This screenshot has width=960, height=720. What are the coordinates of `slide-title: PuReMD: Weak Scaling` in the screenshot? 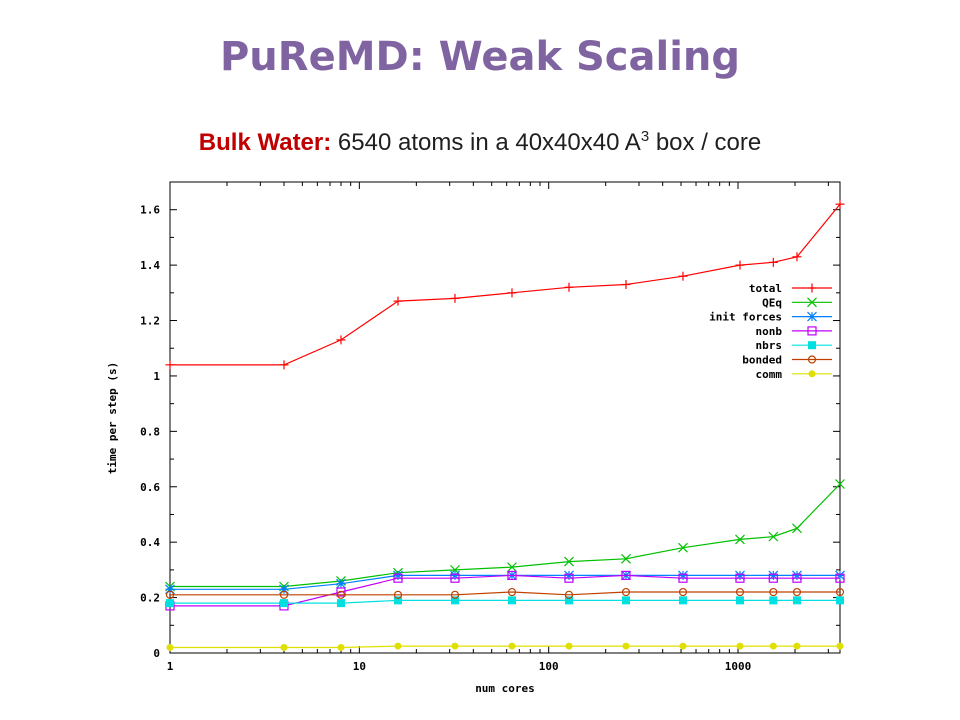 It's located at (480, 57).